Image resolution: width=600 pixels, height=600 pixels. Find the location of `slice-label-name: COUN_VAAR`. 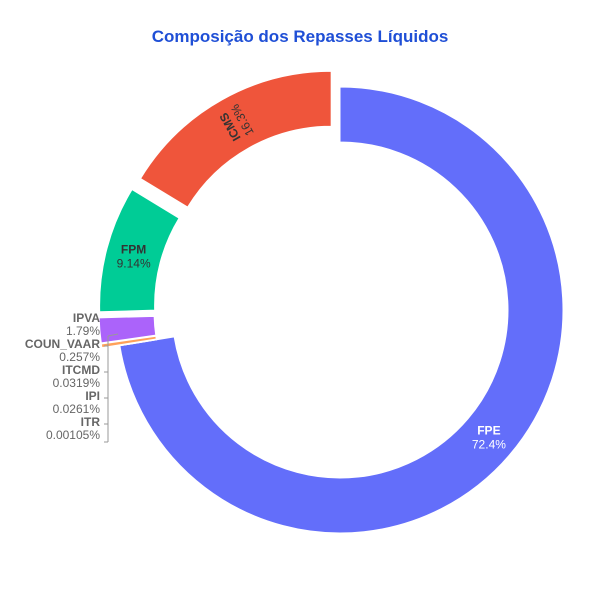

slice-label-name: COUN_VAAR is located at coordinates (62, 344).